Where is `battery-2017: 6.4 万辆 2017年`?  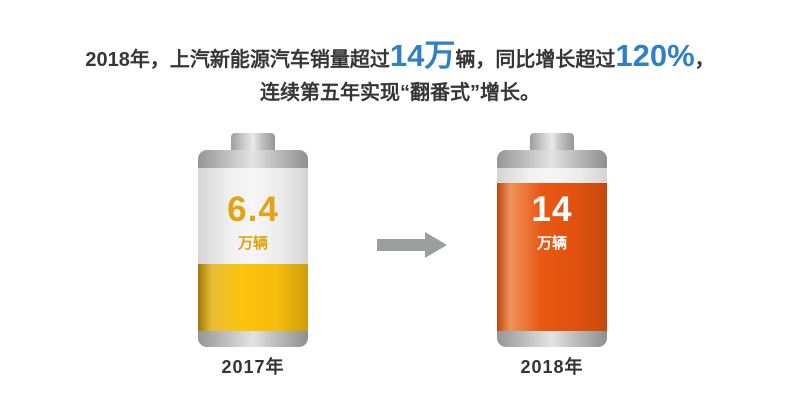 battery-2017: 6.4 万辆 2017年 is located at coordinates (253, 256).